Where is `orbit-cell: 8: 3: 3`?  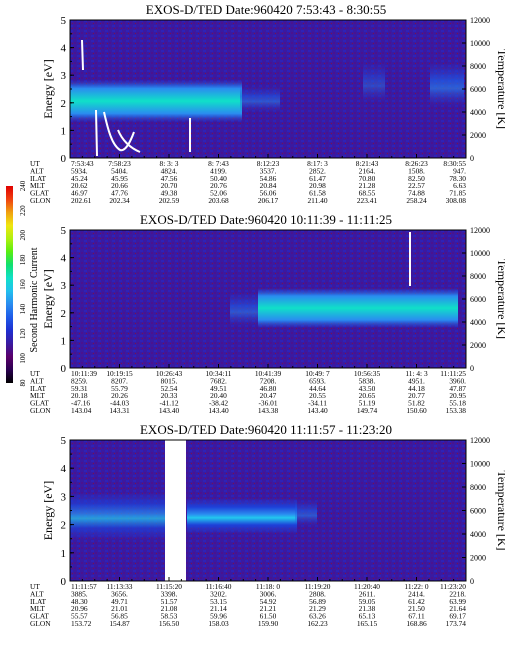 orbit-cell: 8: 3: 3 is located at coordinates (169, 163).